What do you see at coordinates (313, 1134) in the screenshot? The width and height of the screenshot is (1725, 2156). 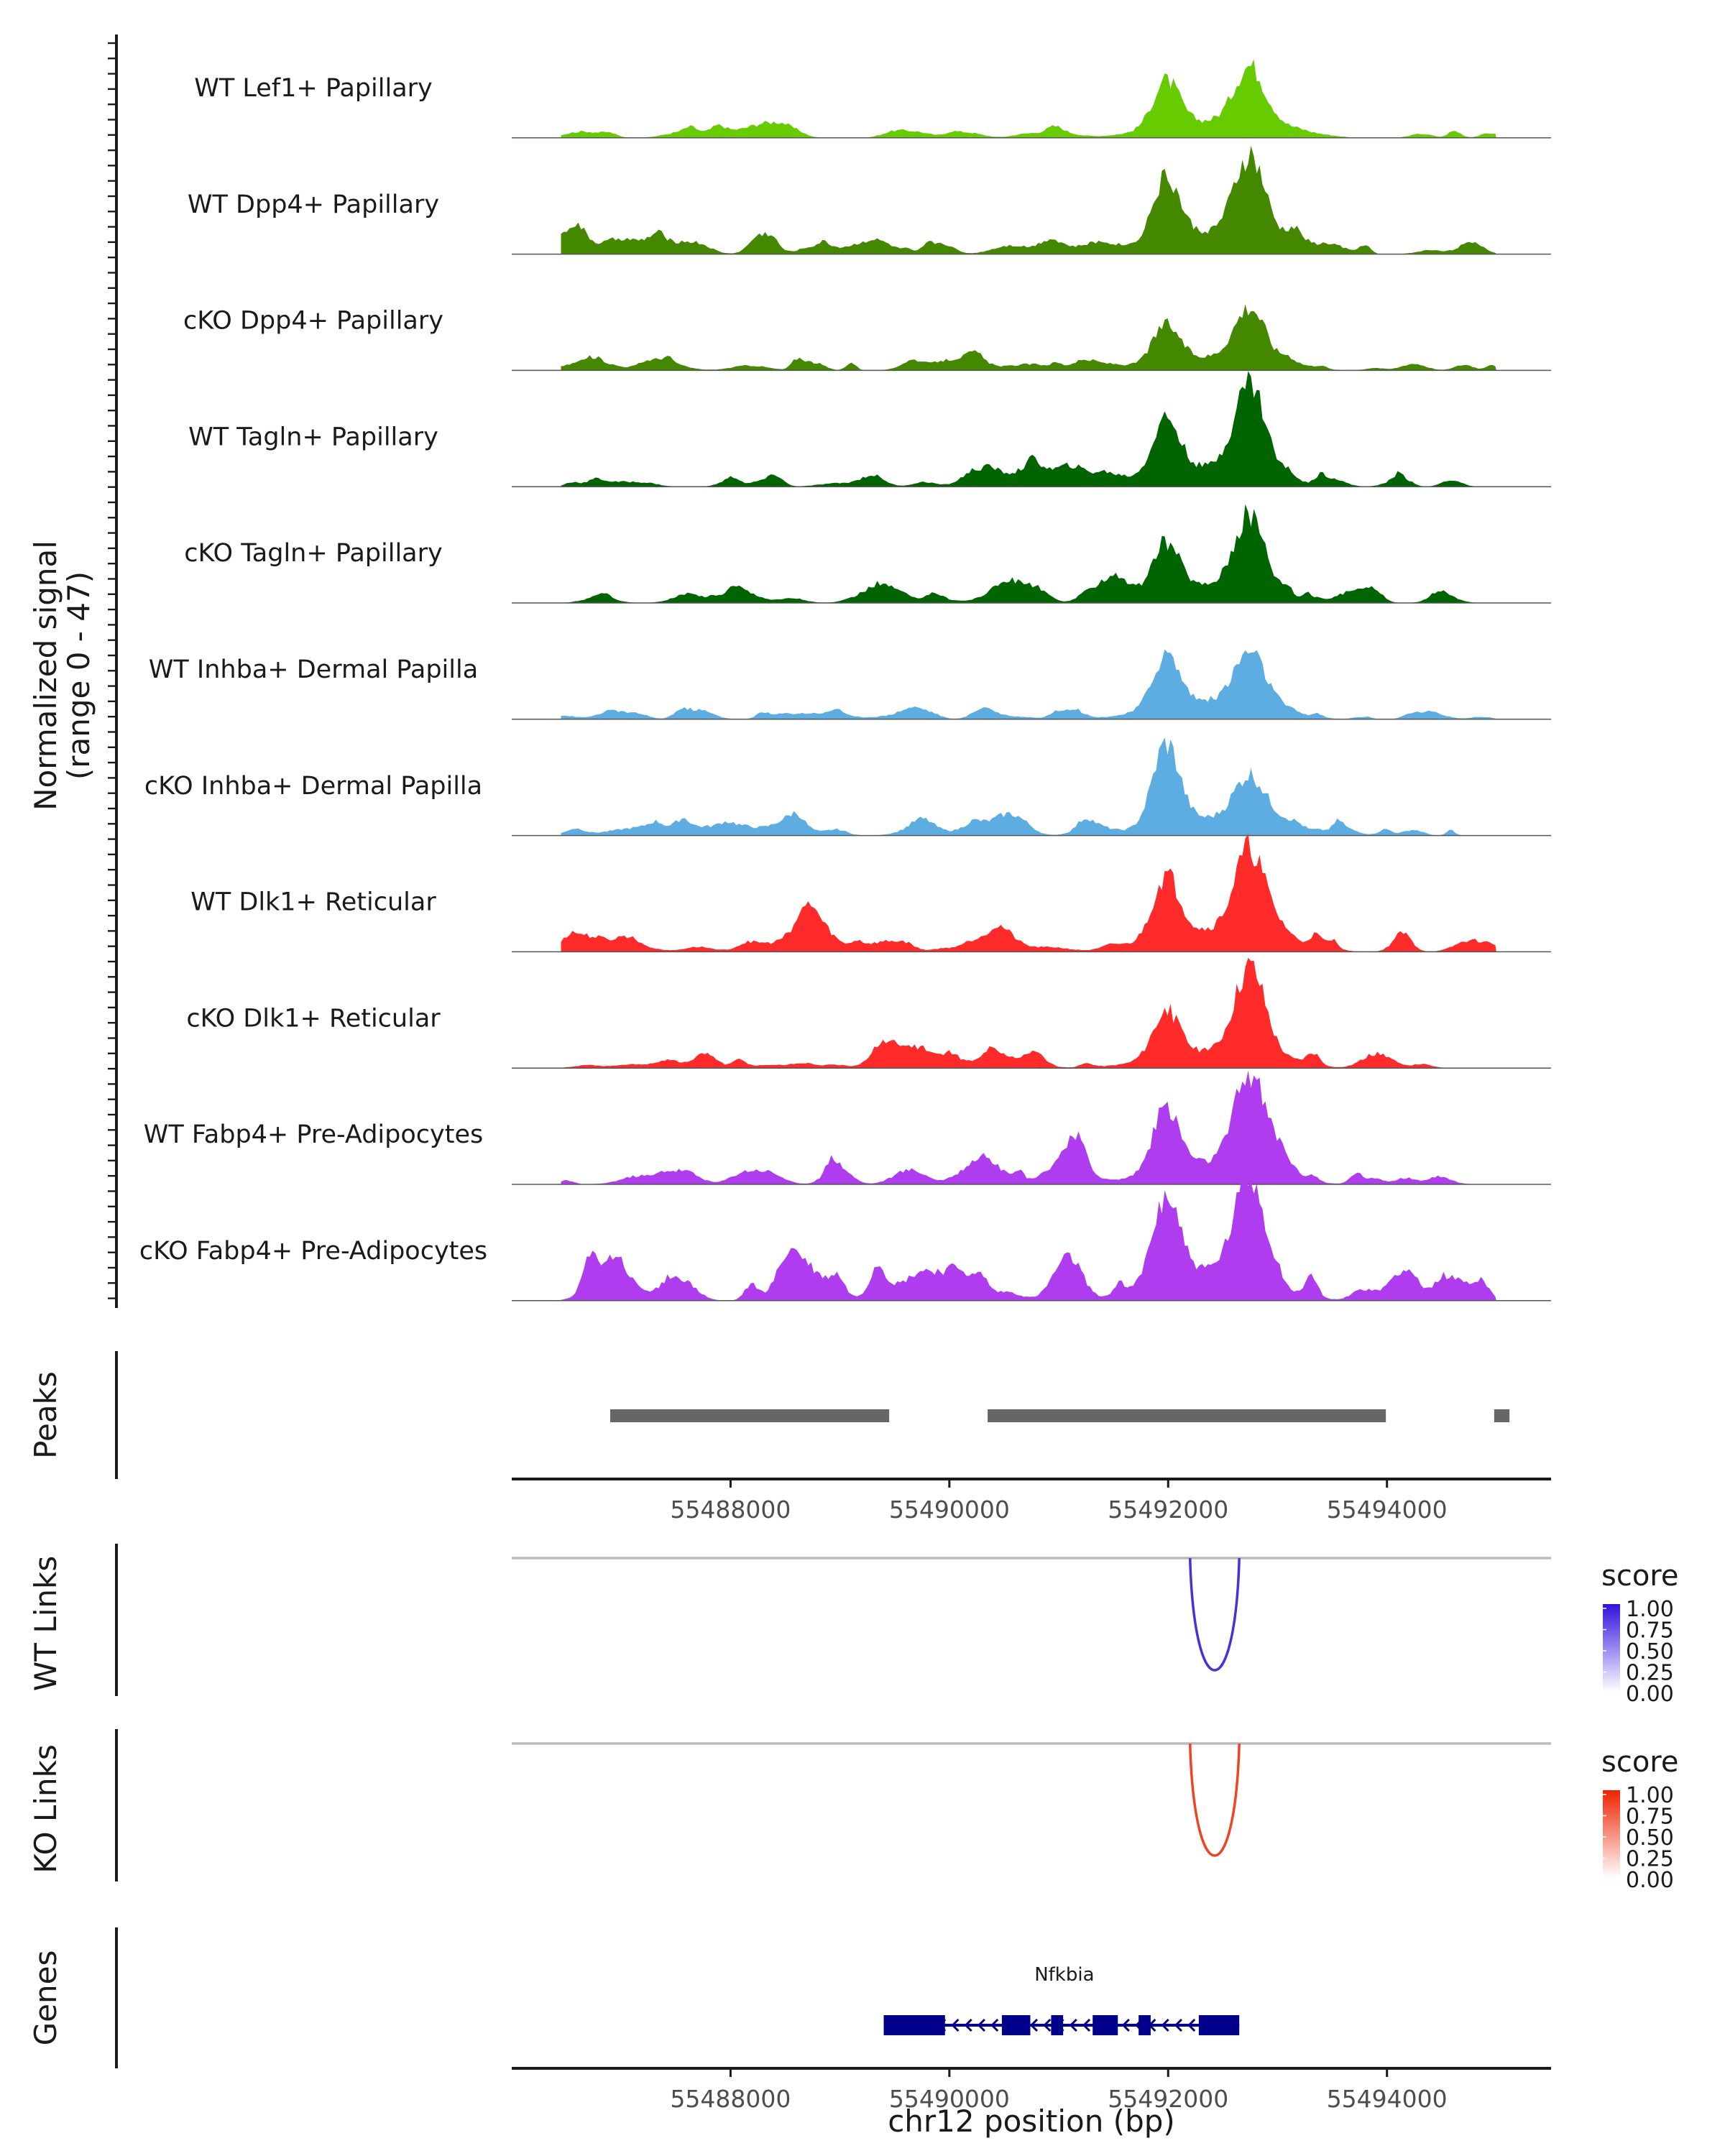 I see `track-label-9: WT Fabp4+ Pre-Adipocytes` at bounding box center [313, 1134].